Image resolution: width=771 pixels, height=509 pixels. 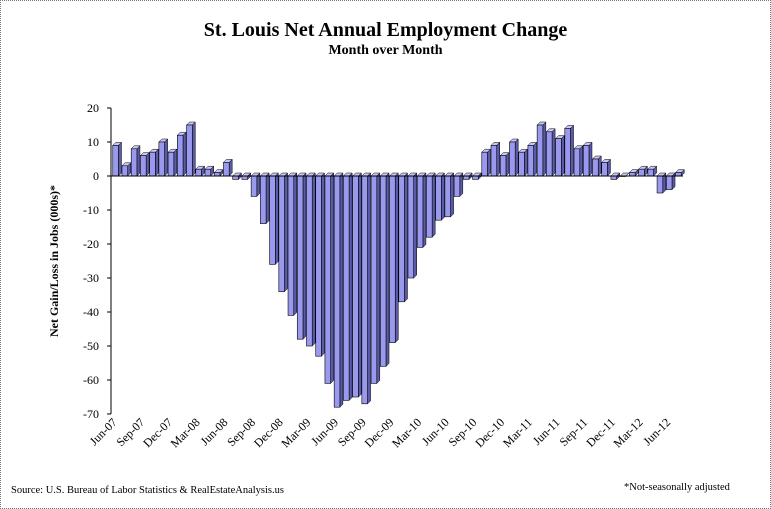 What do you see at coordinates (656, 431) in the screenshot?
I see `x-tick-label: Jun-12` at bounding box center [656, 431].